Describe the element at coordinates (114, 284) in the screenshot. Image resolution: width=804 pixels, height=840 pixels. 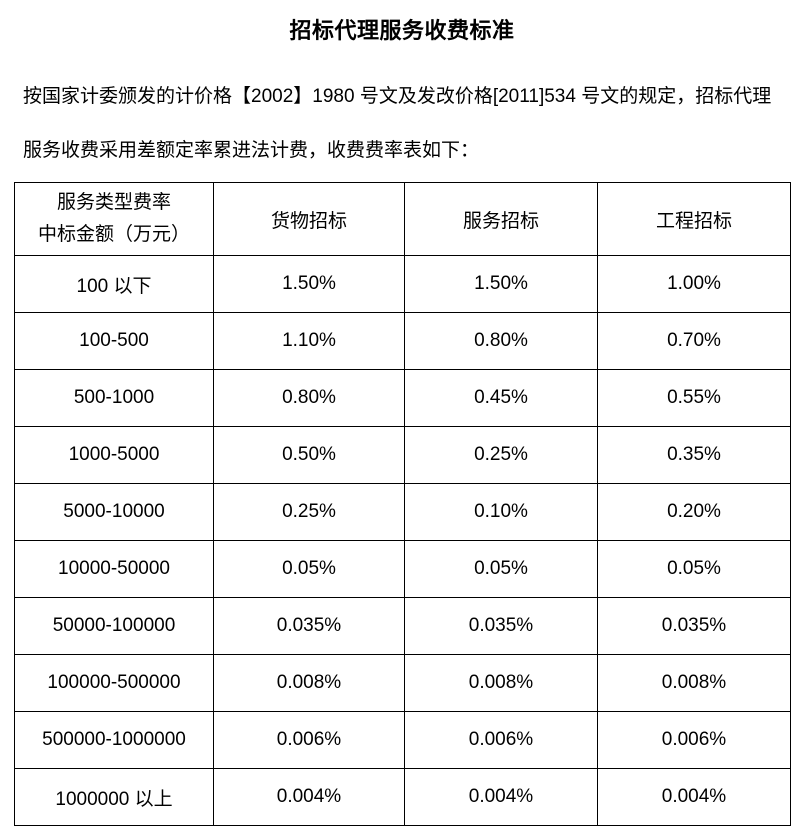
I see `amount-range-cell: 100 以下` at that location.